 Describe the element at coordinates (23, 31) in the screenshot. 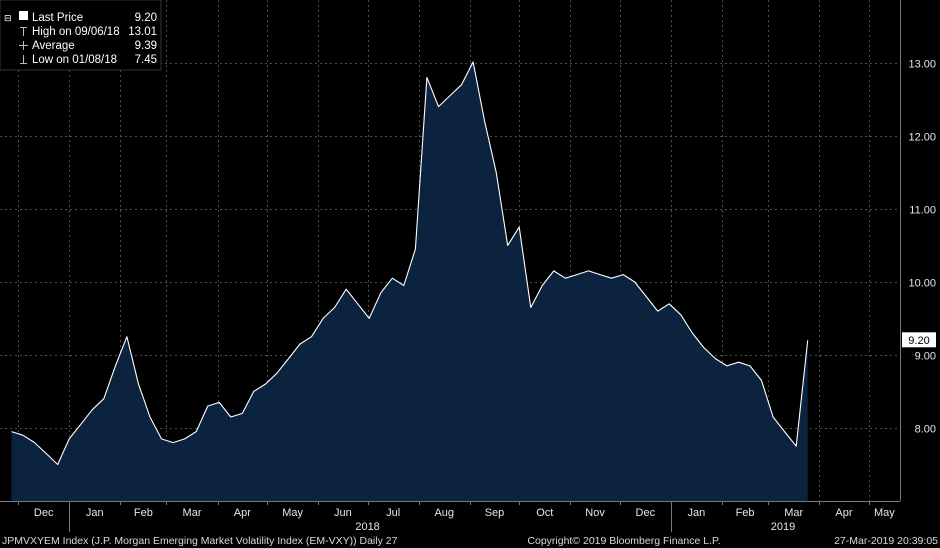

I see `high-marker-icon` at that location.